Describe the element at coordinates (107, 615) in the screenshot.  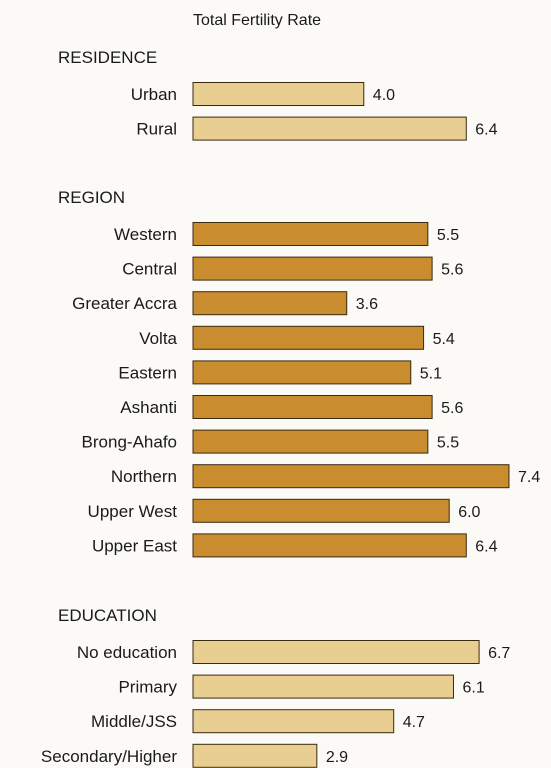
I see `group-header: EDUCATION` at that location.